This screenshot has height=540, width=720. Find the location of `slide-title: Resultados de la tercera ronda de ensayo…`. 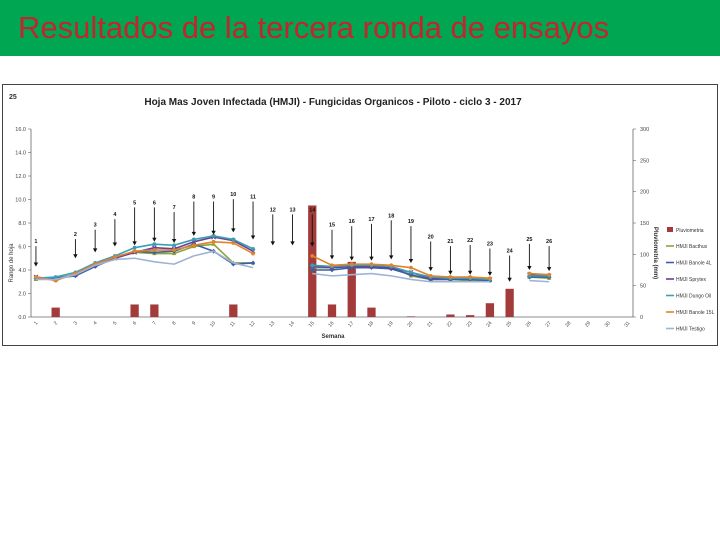

slide-title: Resultados de la tercera ronda de ensayo… is located at coordinates (314, 27).